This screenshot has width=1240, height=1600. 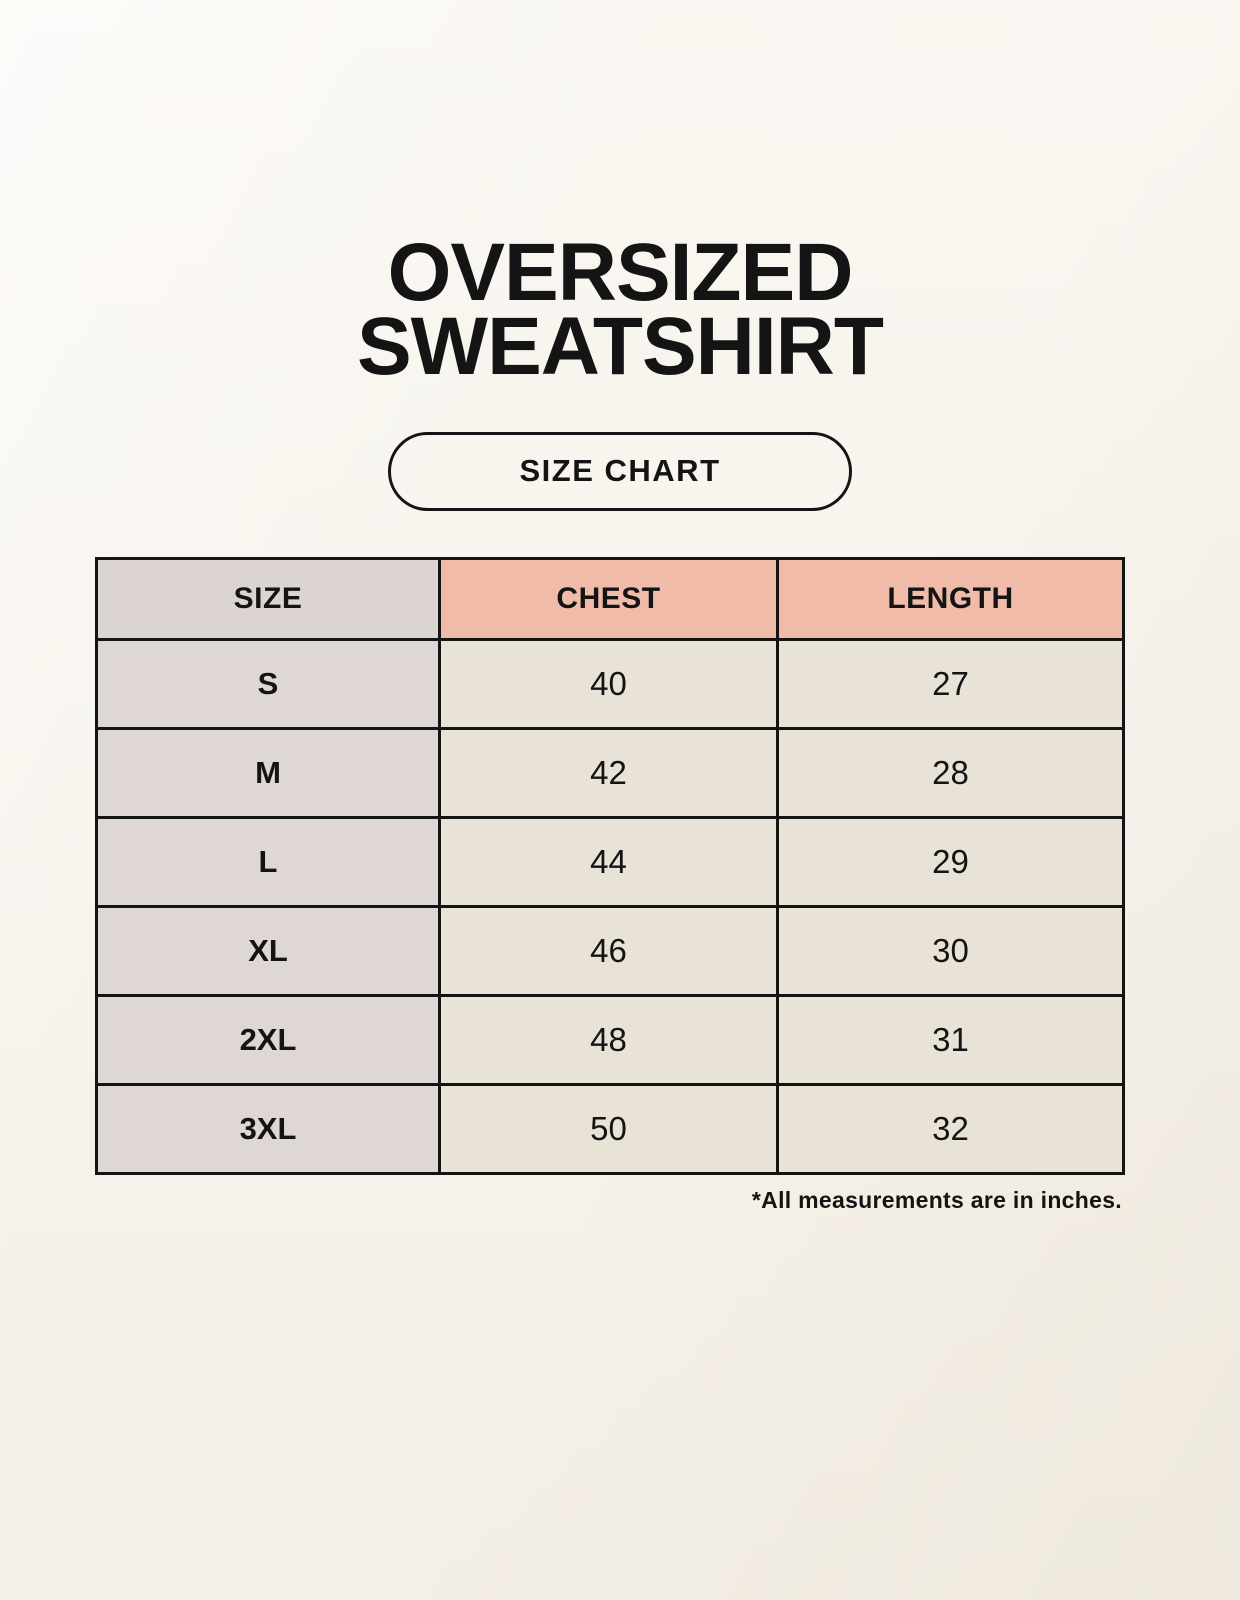 What do you see at coordinates (950, 1129) in the screenshot?
I see `length-cell: 32` at bounding box center [950, 1129].